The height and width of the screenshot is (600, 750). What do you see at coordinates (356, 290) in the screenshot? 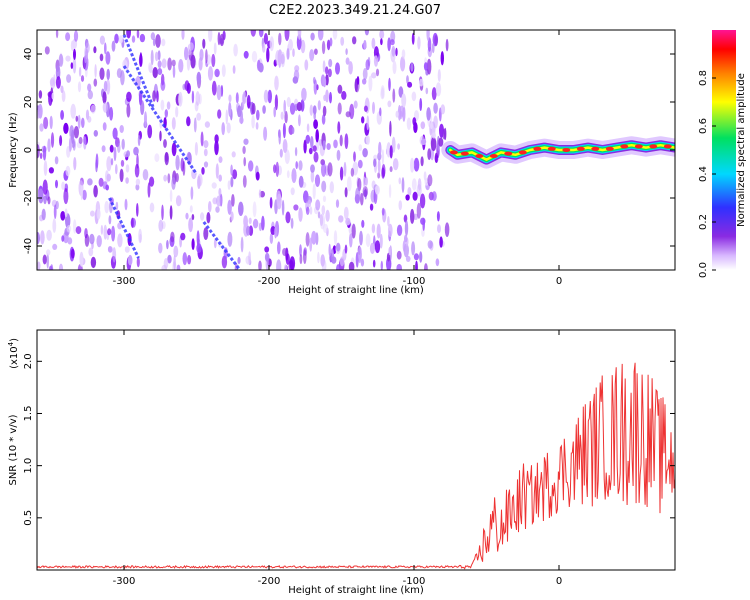
I see `spectrogram-x-axis-label: Height of straight line (km)` at bounding box center [356, 290].